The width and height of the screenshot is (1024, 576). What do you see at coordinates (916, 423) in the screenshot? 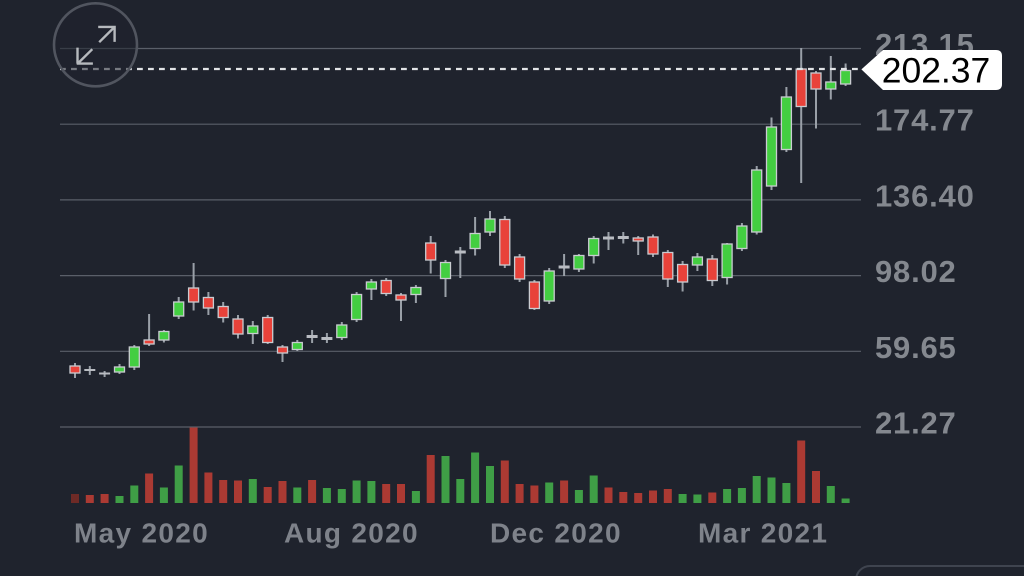
I see `svg-text: 21.27` at bounding box center [916, 423].